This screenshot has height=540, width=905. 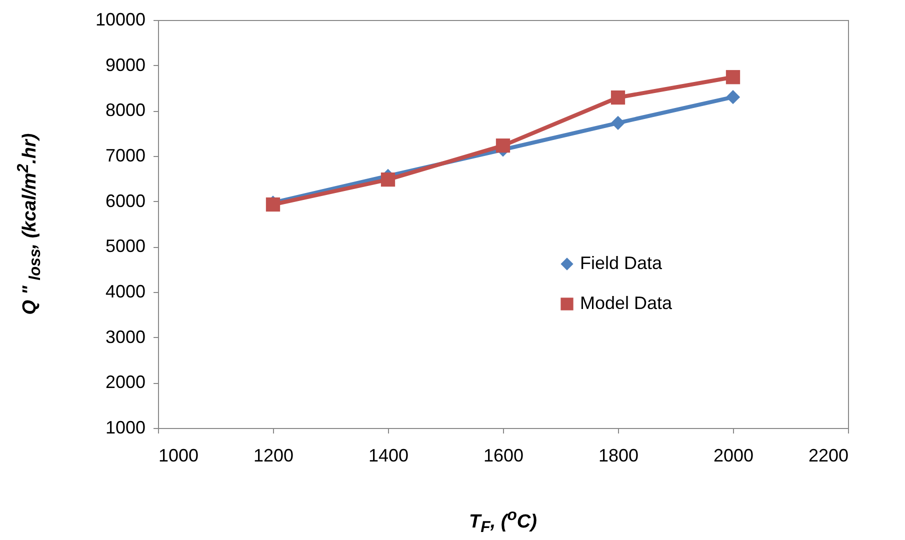 I want to click on x-tick-label: 1000, so click(x=178, y=456).